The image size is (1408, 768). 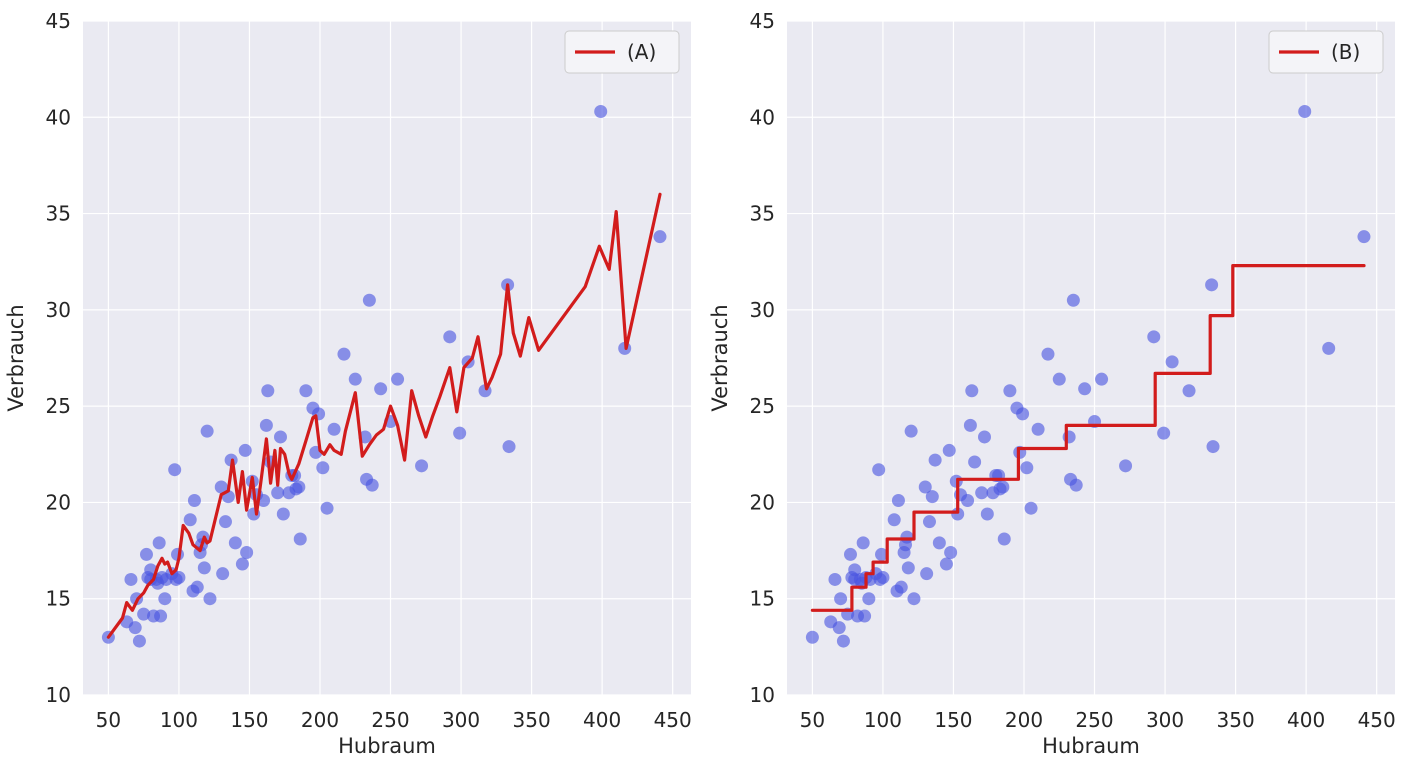 I want to click on x-tick-label: 300, so click(x=1165, y=720).